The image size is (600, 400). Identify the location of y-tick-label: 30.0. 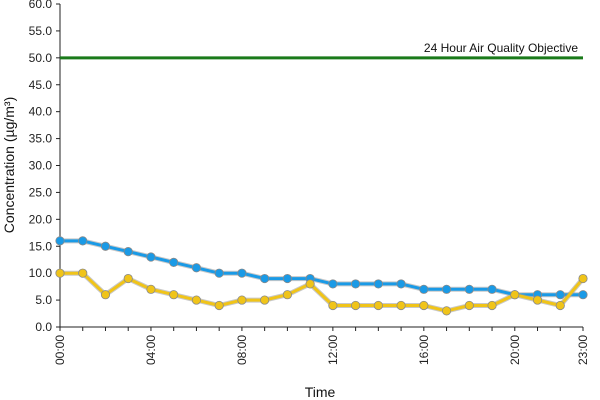
(41, 166).